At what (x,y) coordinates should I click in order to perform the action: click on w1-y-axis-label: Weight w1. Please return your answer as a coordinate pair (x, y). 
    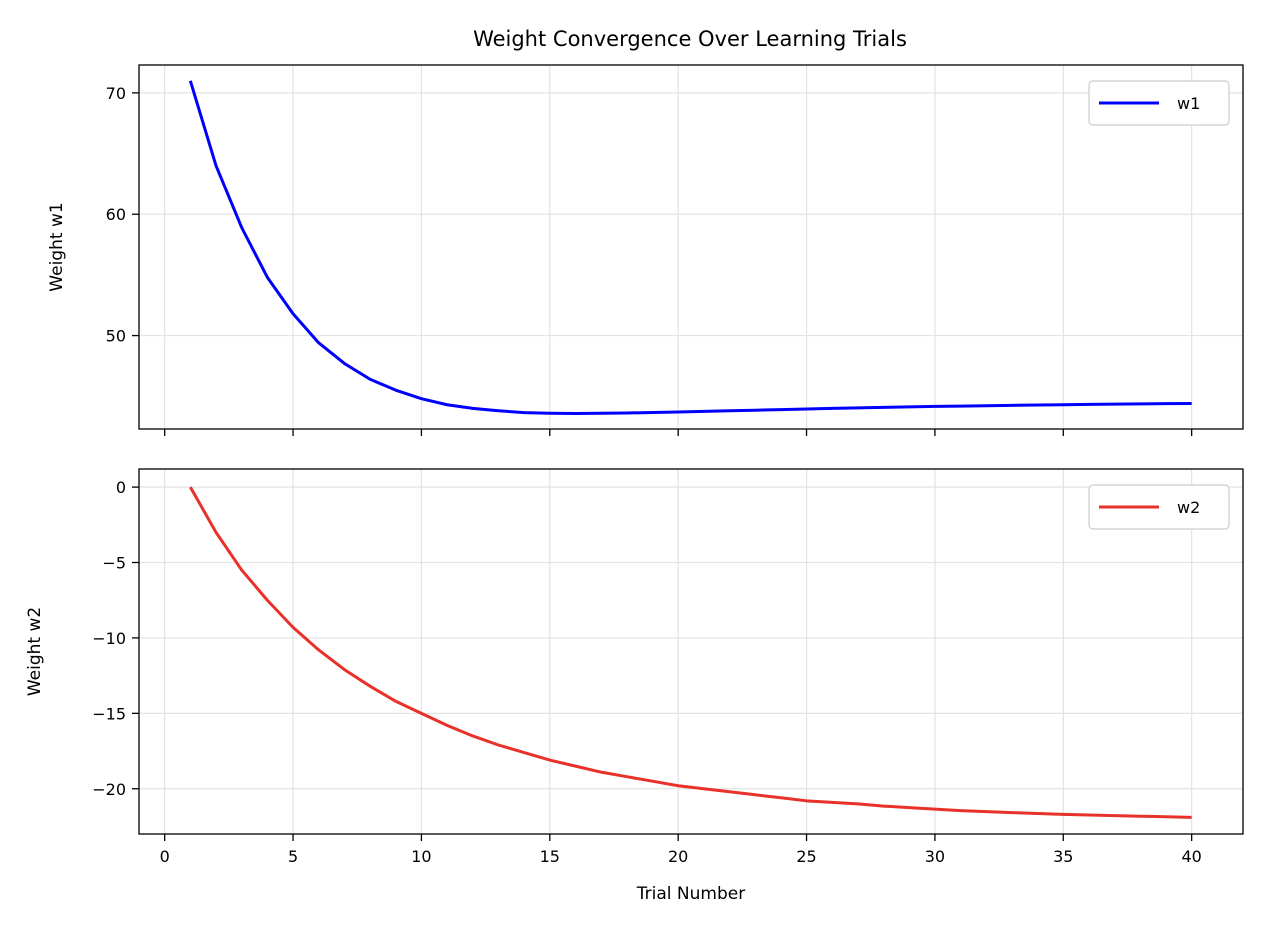
    Looking at the image, I should click on (57, 246).